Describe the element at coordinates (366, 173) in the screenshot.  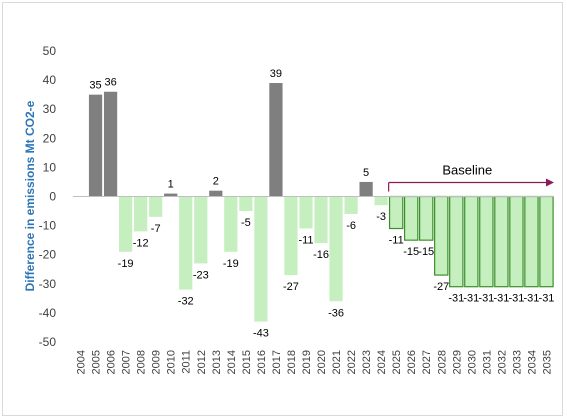
I see `data-label: 5` at that location.